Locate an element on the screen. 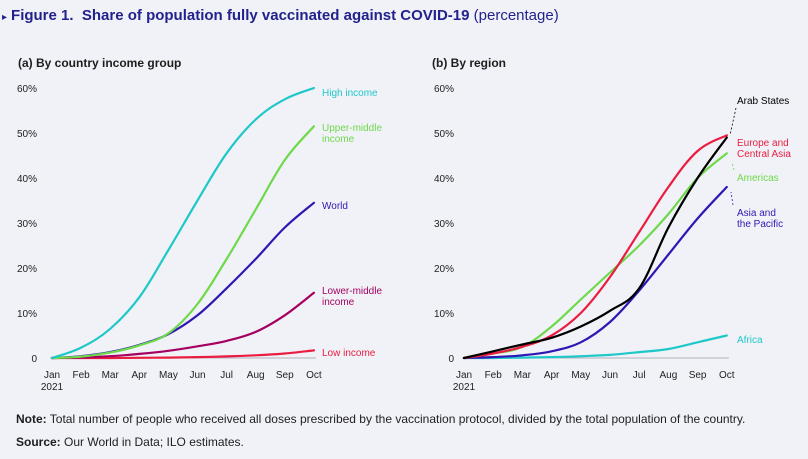  chart-title: (b) By region is located at coordinates (469, 63).